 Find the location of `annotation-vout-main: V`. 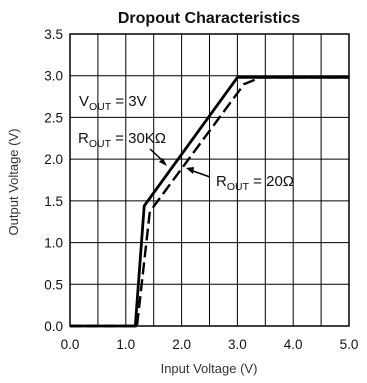

annotation-vout-main: V is located at coordinates (84, 101).